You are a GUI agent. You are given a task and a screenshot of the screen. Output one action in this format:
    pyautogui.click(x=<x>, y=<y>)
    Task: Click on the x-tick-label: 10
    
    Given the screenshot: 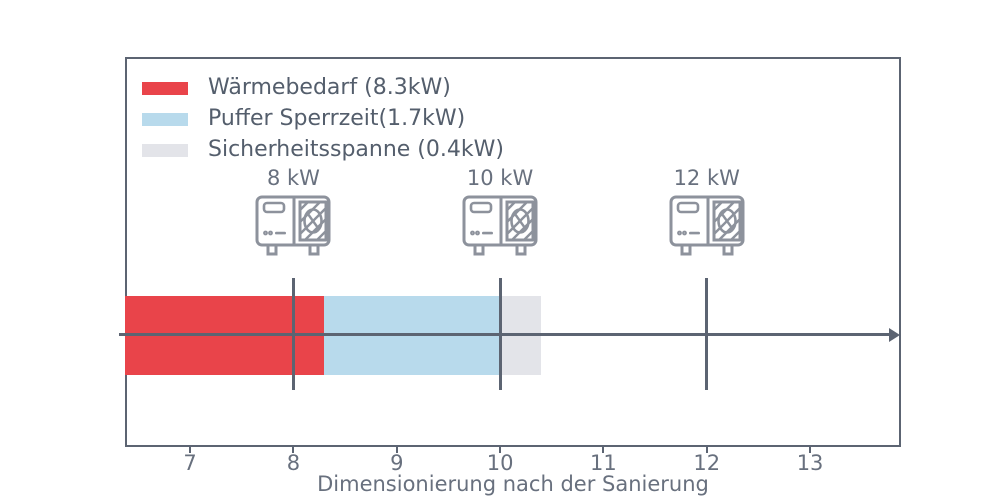 What is the action you would take?
    pyautogui.click(x=500, y=463)
    